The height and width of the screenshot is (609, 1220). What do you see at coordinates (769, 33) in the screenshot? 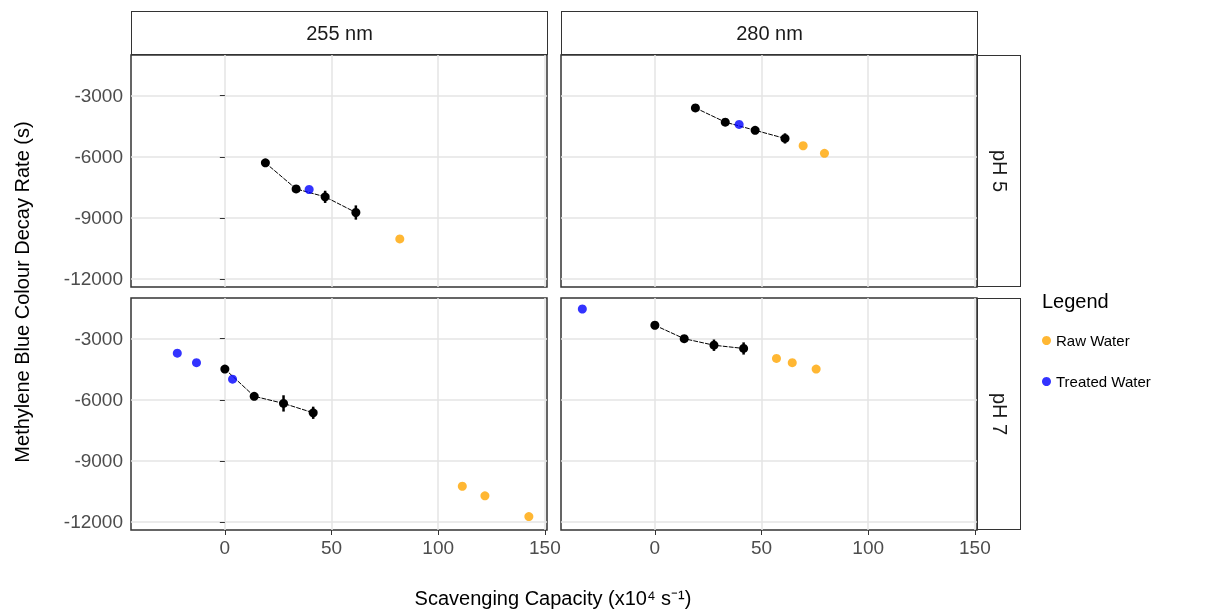
I see `chart-title: 280 nm` at bounding box center [769, 33].